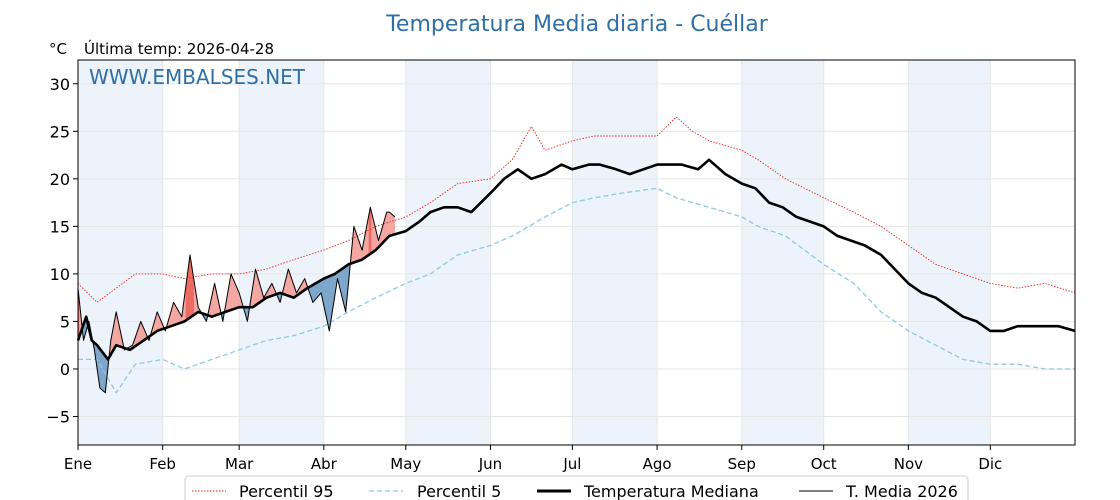 This screenshot has height=500, width=1120. I want to click on y-tick-label: 10, so click(60, 274).